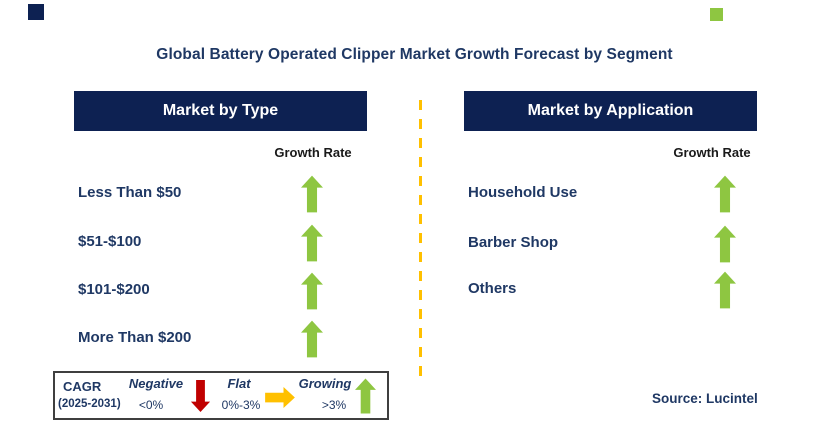 The image size is (829, 448). What do you see at coordinates (612, 288) in the screenshot?
I see `segment-row: Others` at bounding box center [612, 288].